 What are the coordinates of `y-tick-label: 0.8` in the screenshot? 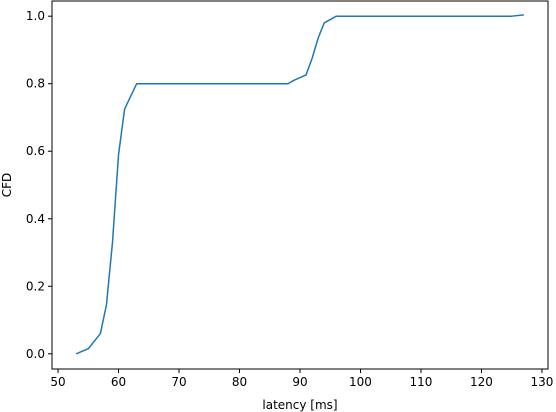 It's located at (35, 84).